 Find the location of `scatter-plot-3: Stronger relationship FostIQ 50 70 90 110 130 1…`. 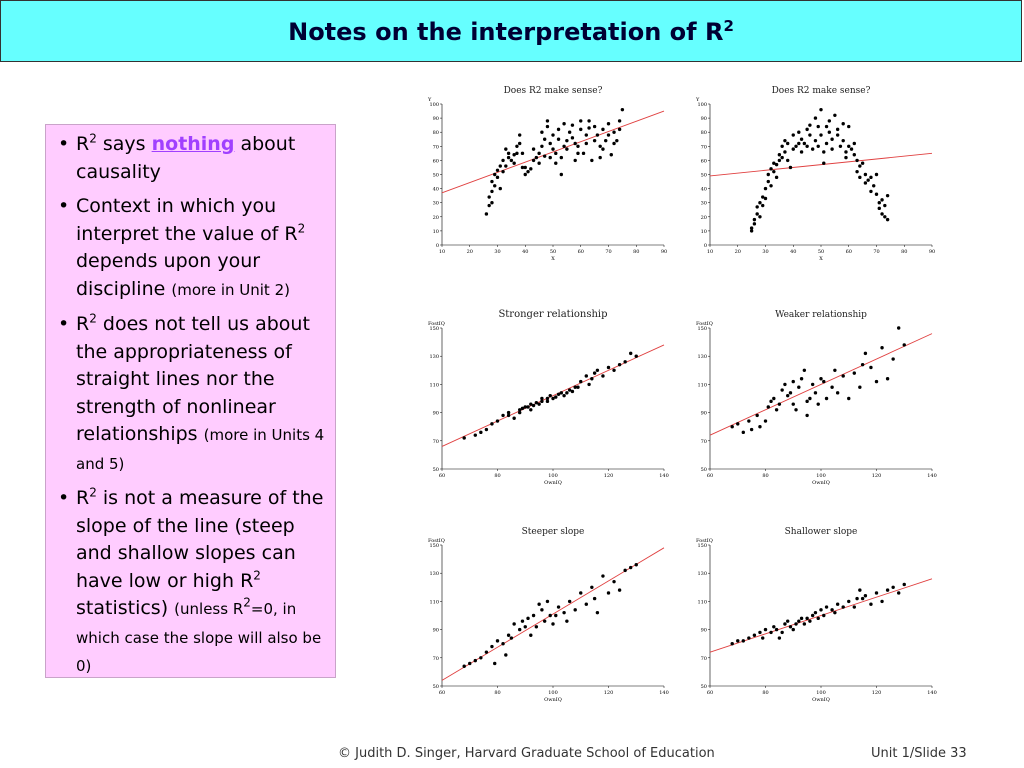

scatter-plot-3: Stronger relationship FostIQ 50 70 90 110 130 1… is located at coordinates (548, 397).